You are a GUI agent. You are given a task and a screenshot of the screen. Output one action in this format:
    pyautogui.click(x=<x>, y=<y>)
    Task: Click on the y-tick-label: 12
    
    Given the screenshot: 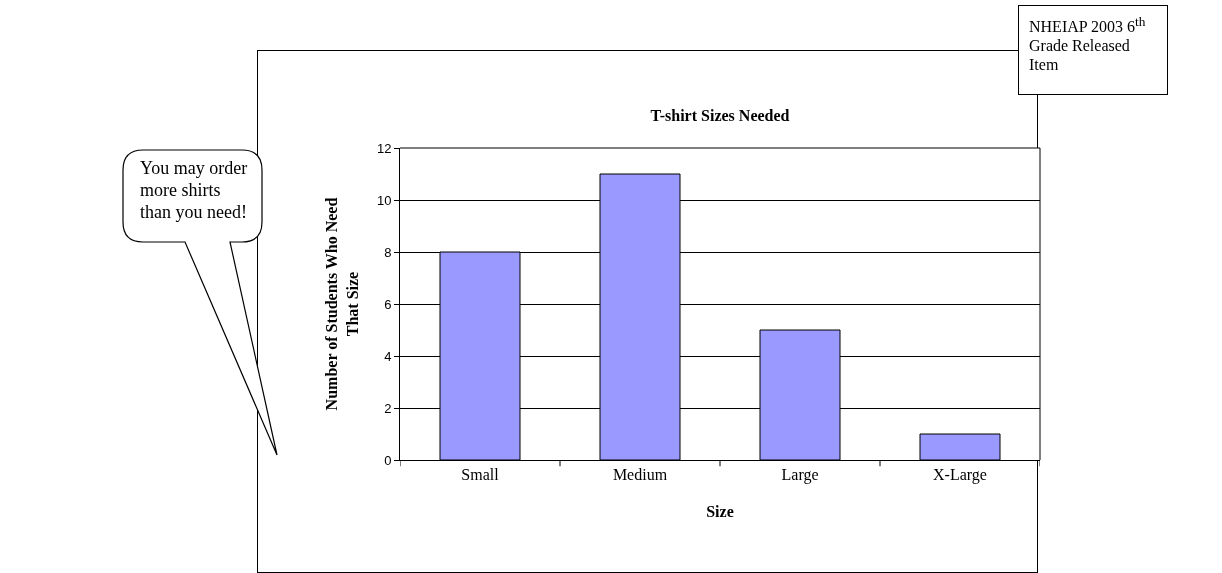 What is the action you would take?
    pyautogui.click(x=384, y=148)
    